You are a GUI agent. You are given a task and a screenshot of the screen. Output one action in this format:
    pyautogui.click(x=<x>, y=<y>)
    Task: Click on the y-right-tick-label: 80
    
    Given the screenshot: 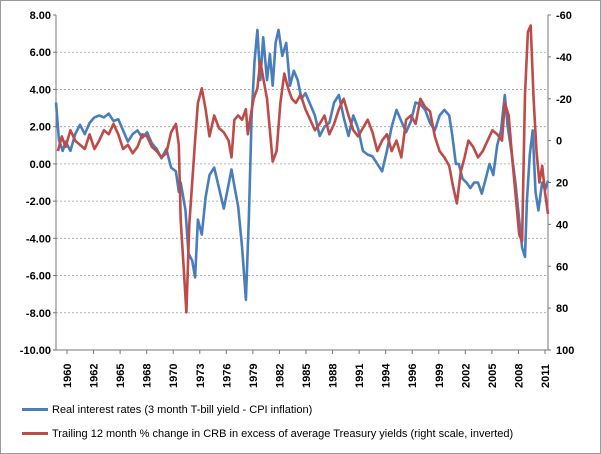 What is the action you would take?
    pyautogui.click(x=562, y=309)
    